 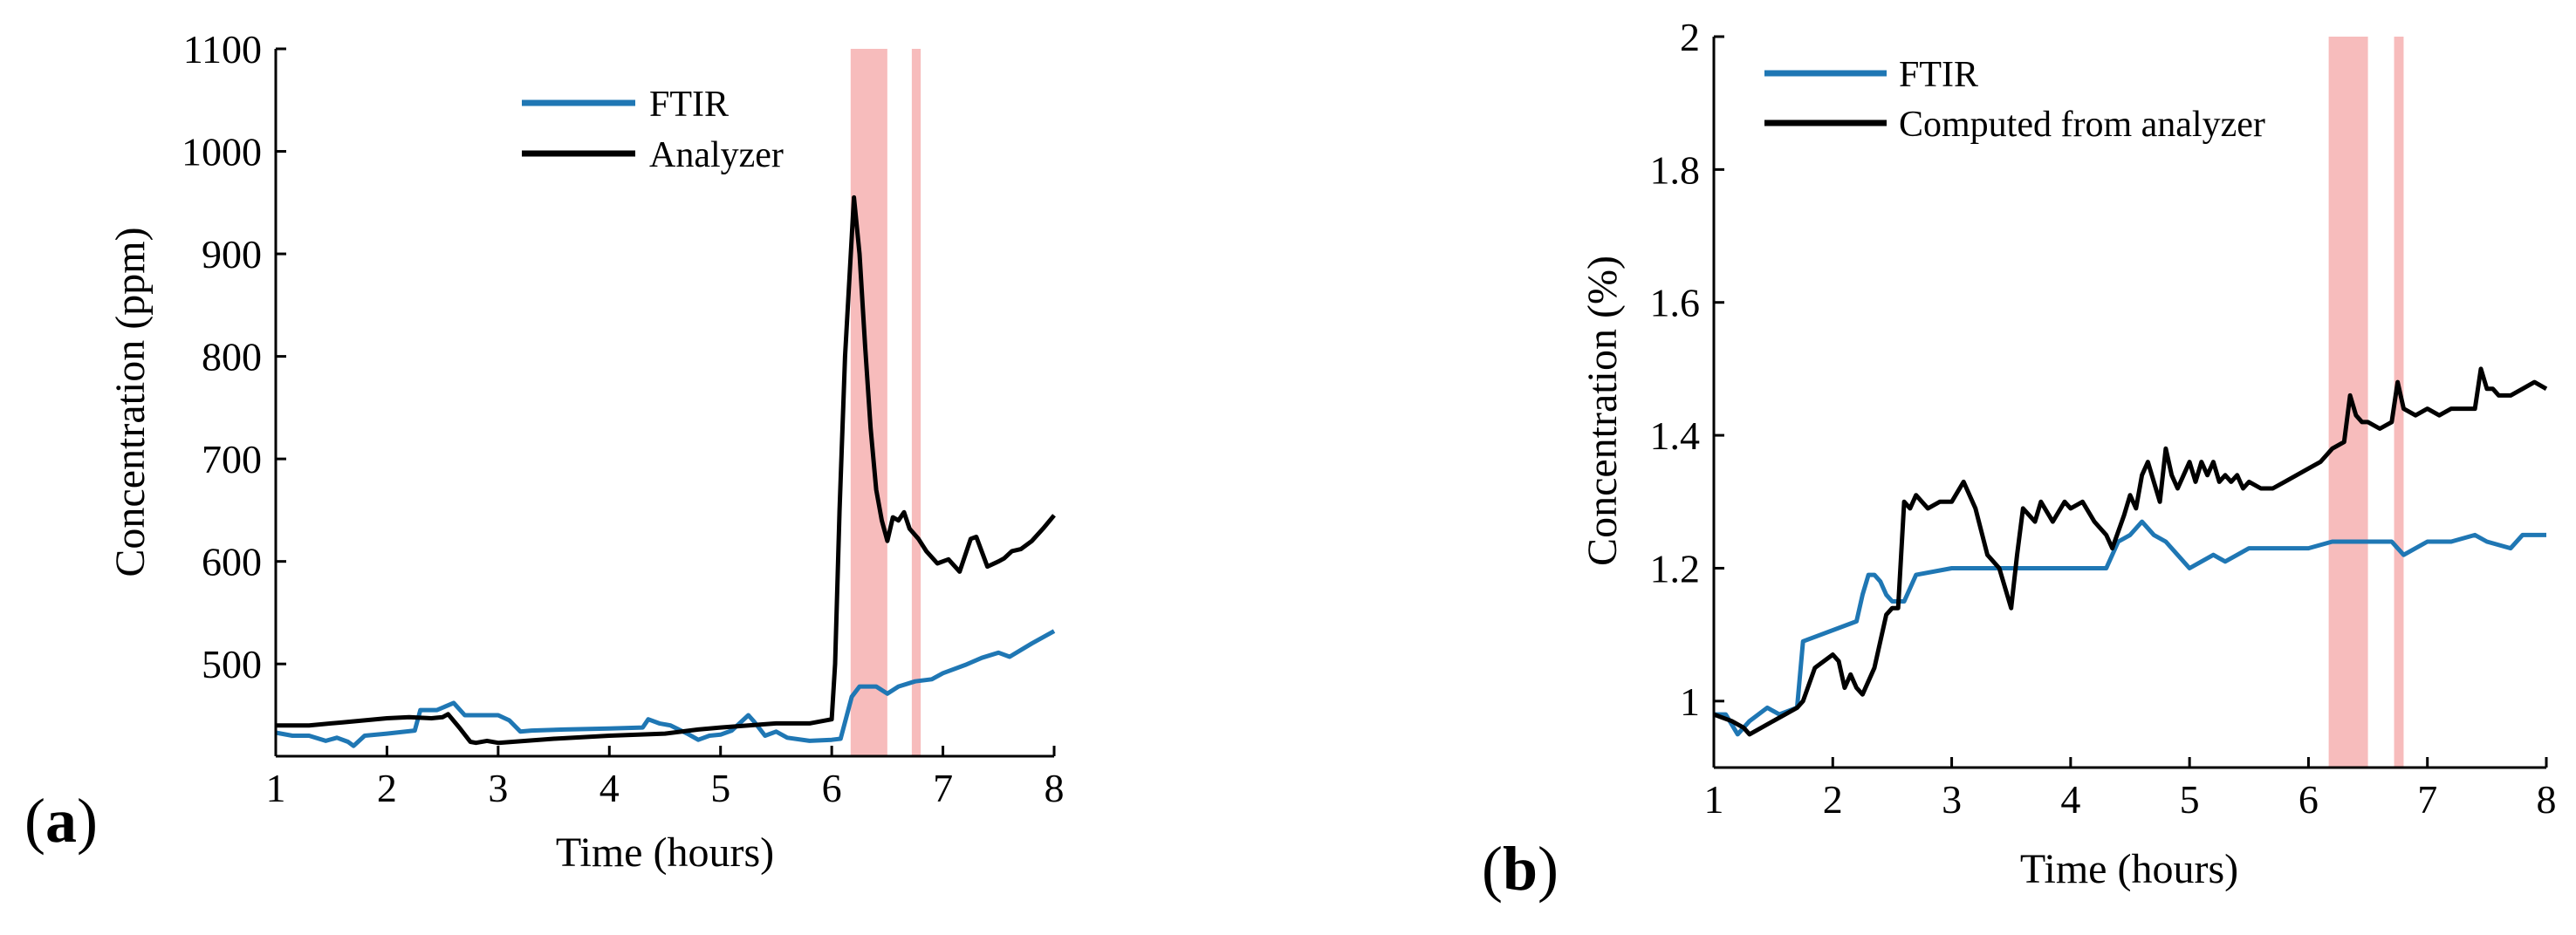 What do you see at coordinates (665, 778) in the screenshot?
I see `x-ticks-a: 1 2 3 4 5 6 7 8` at bounding box center [665, 778].